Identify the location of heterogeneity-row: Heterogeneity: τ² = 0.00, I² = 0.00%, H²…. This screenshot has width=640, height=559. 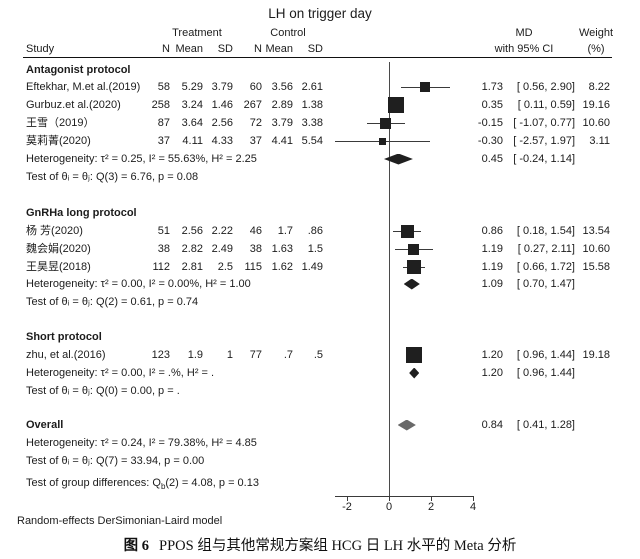
(320, 284).